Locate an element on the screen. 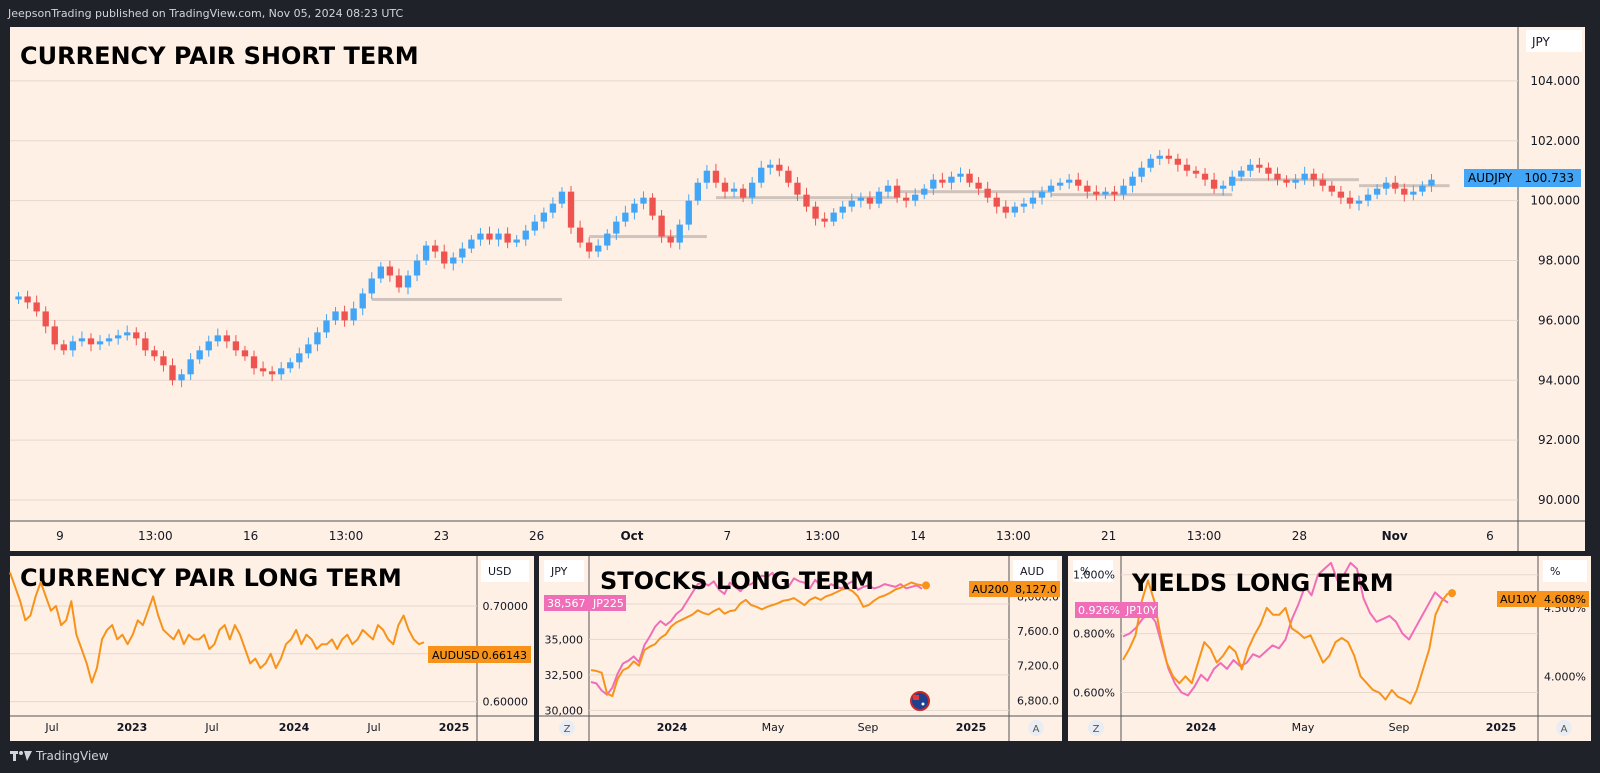 The height and width of the screenshot is (773, 1600). au10y-symbol: AU10Y is located at coordinates (1518, 599).